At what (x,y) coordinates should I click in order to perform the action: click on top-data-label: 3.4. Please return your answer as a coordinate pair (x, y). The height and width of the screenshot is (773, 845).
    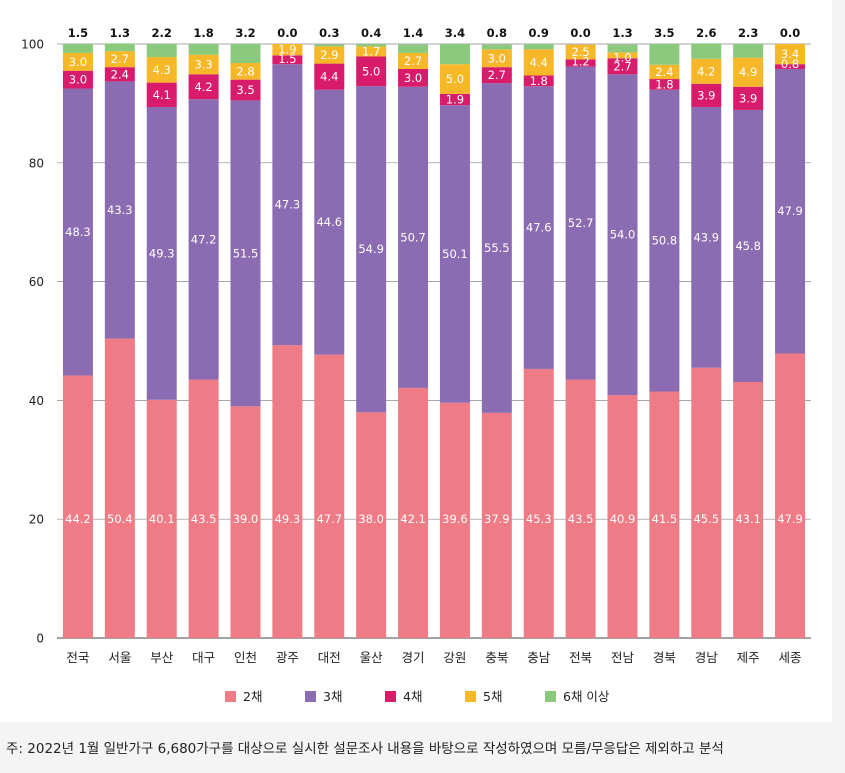
    Looking at the image, I should click on (455, 33).